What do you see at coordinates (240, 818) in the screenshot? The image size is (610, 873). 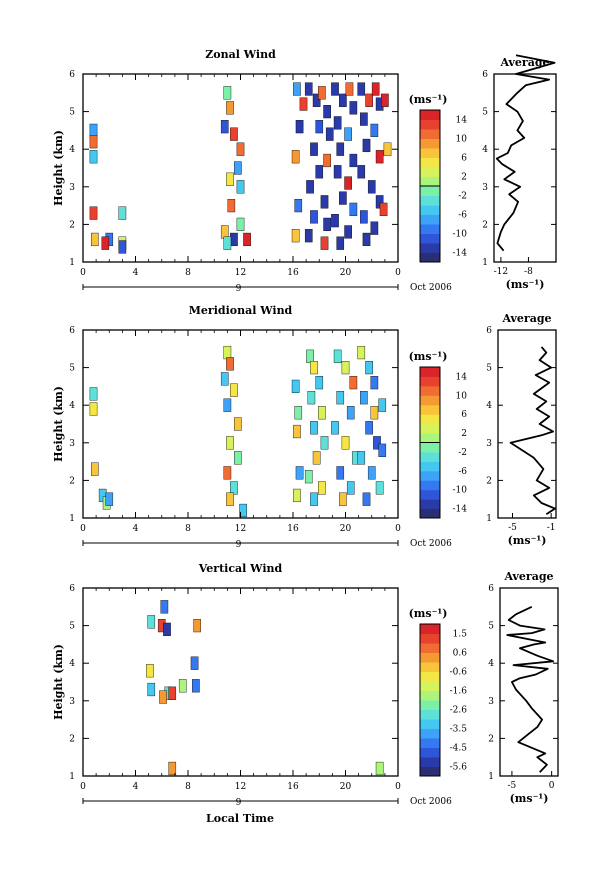 I see `x-axis-label: Local Time` at bounding box center [240, 818].